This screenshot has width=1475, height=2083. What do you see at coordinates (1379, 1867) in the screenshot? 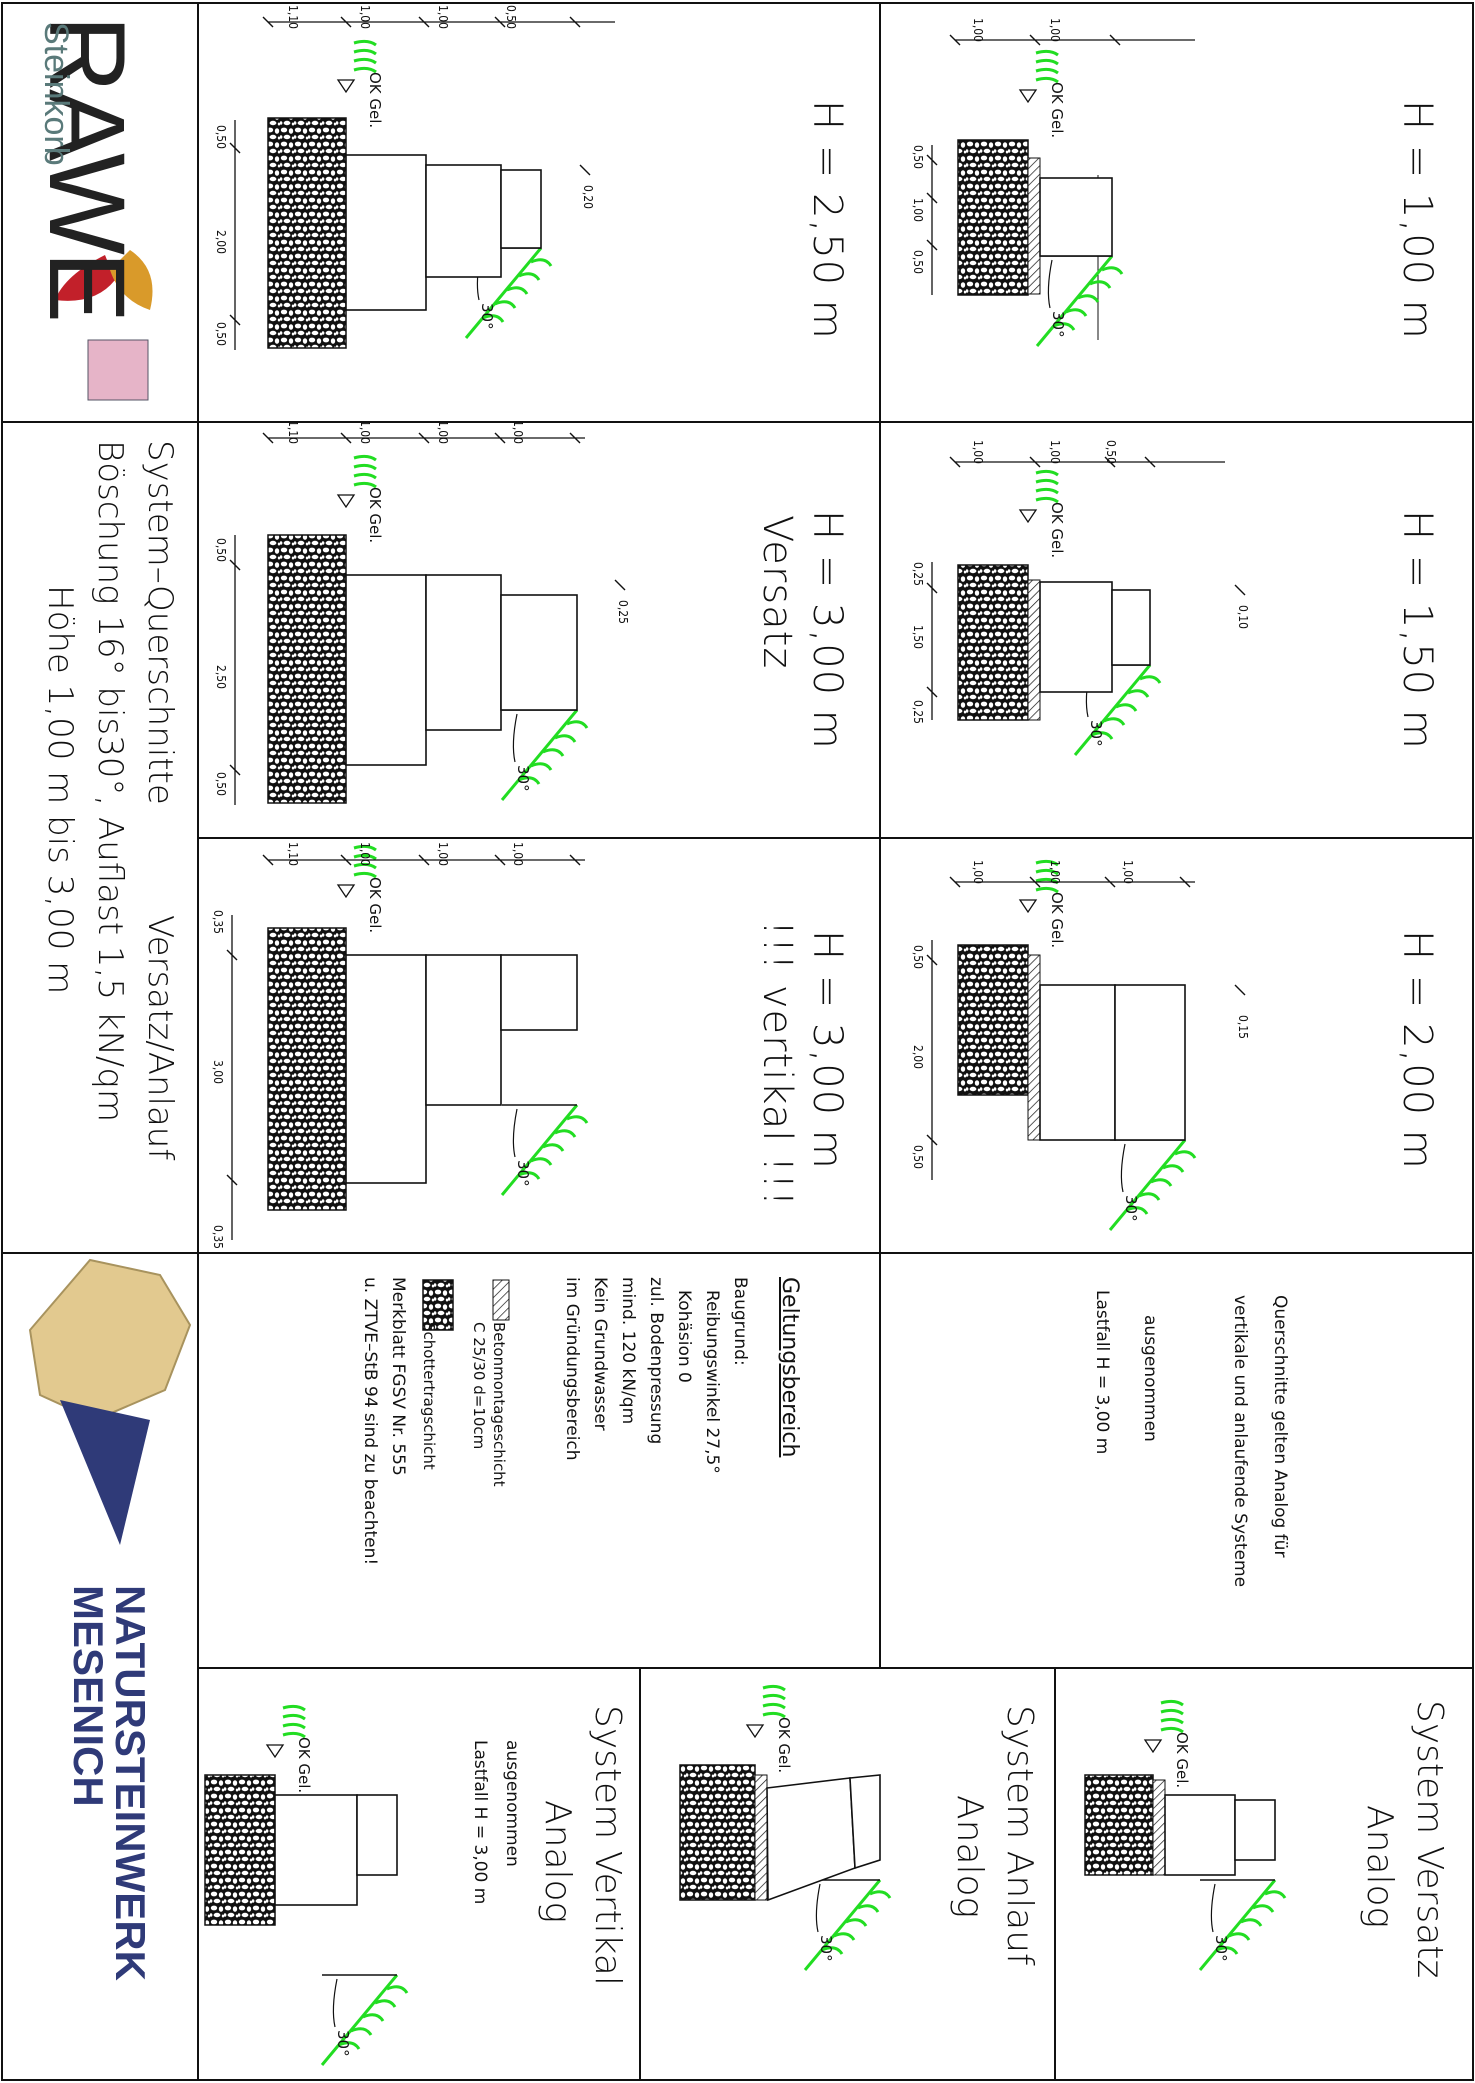
I see `system-versatz-2: Analog` at bounding box center [1379, 1867].